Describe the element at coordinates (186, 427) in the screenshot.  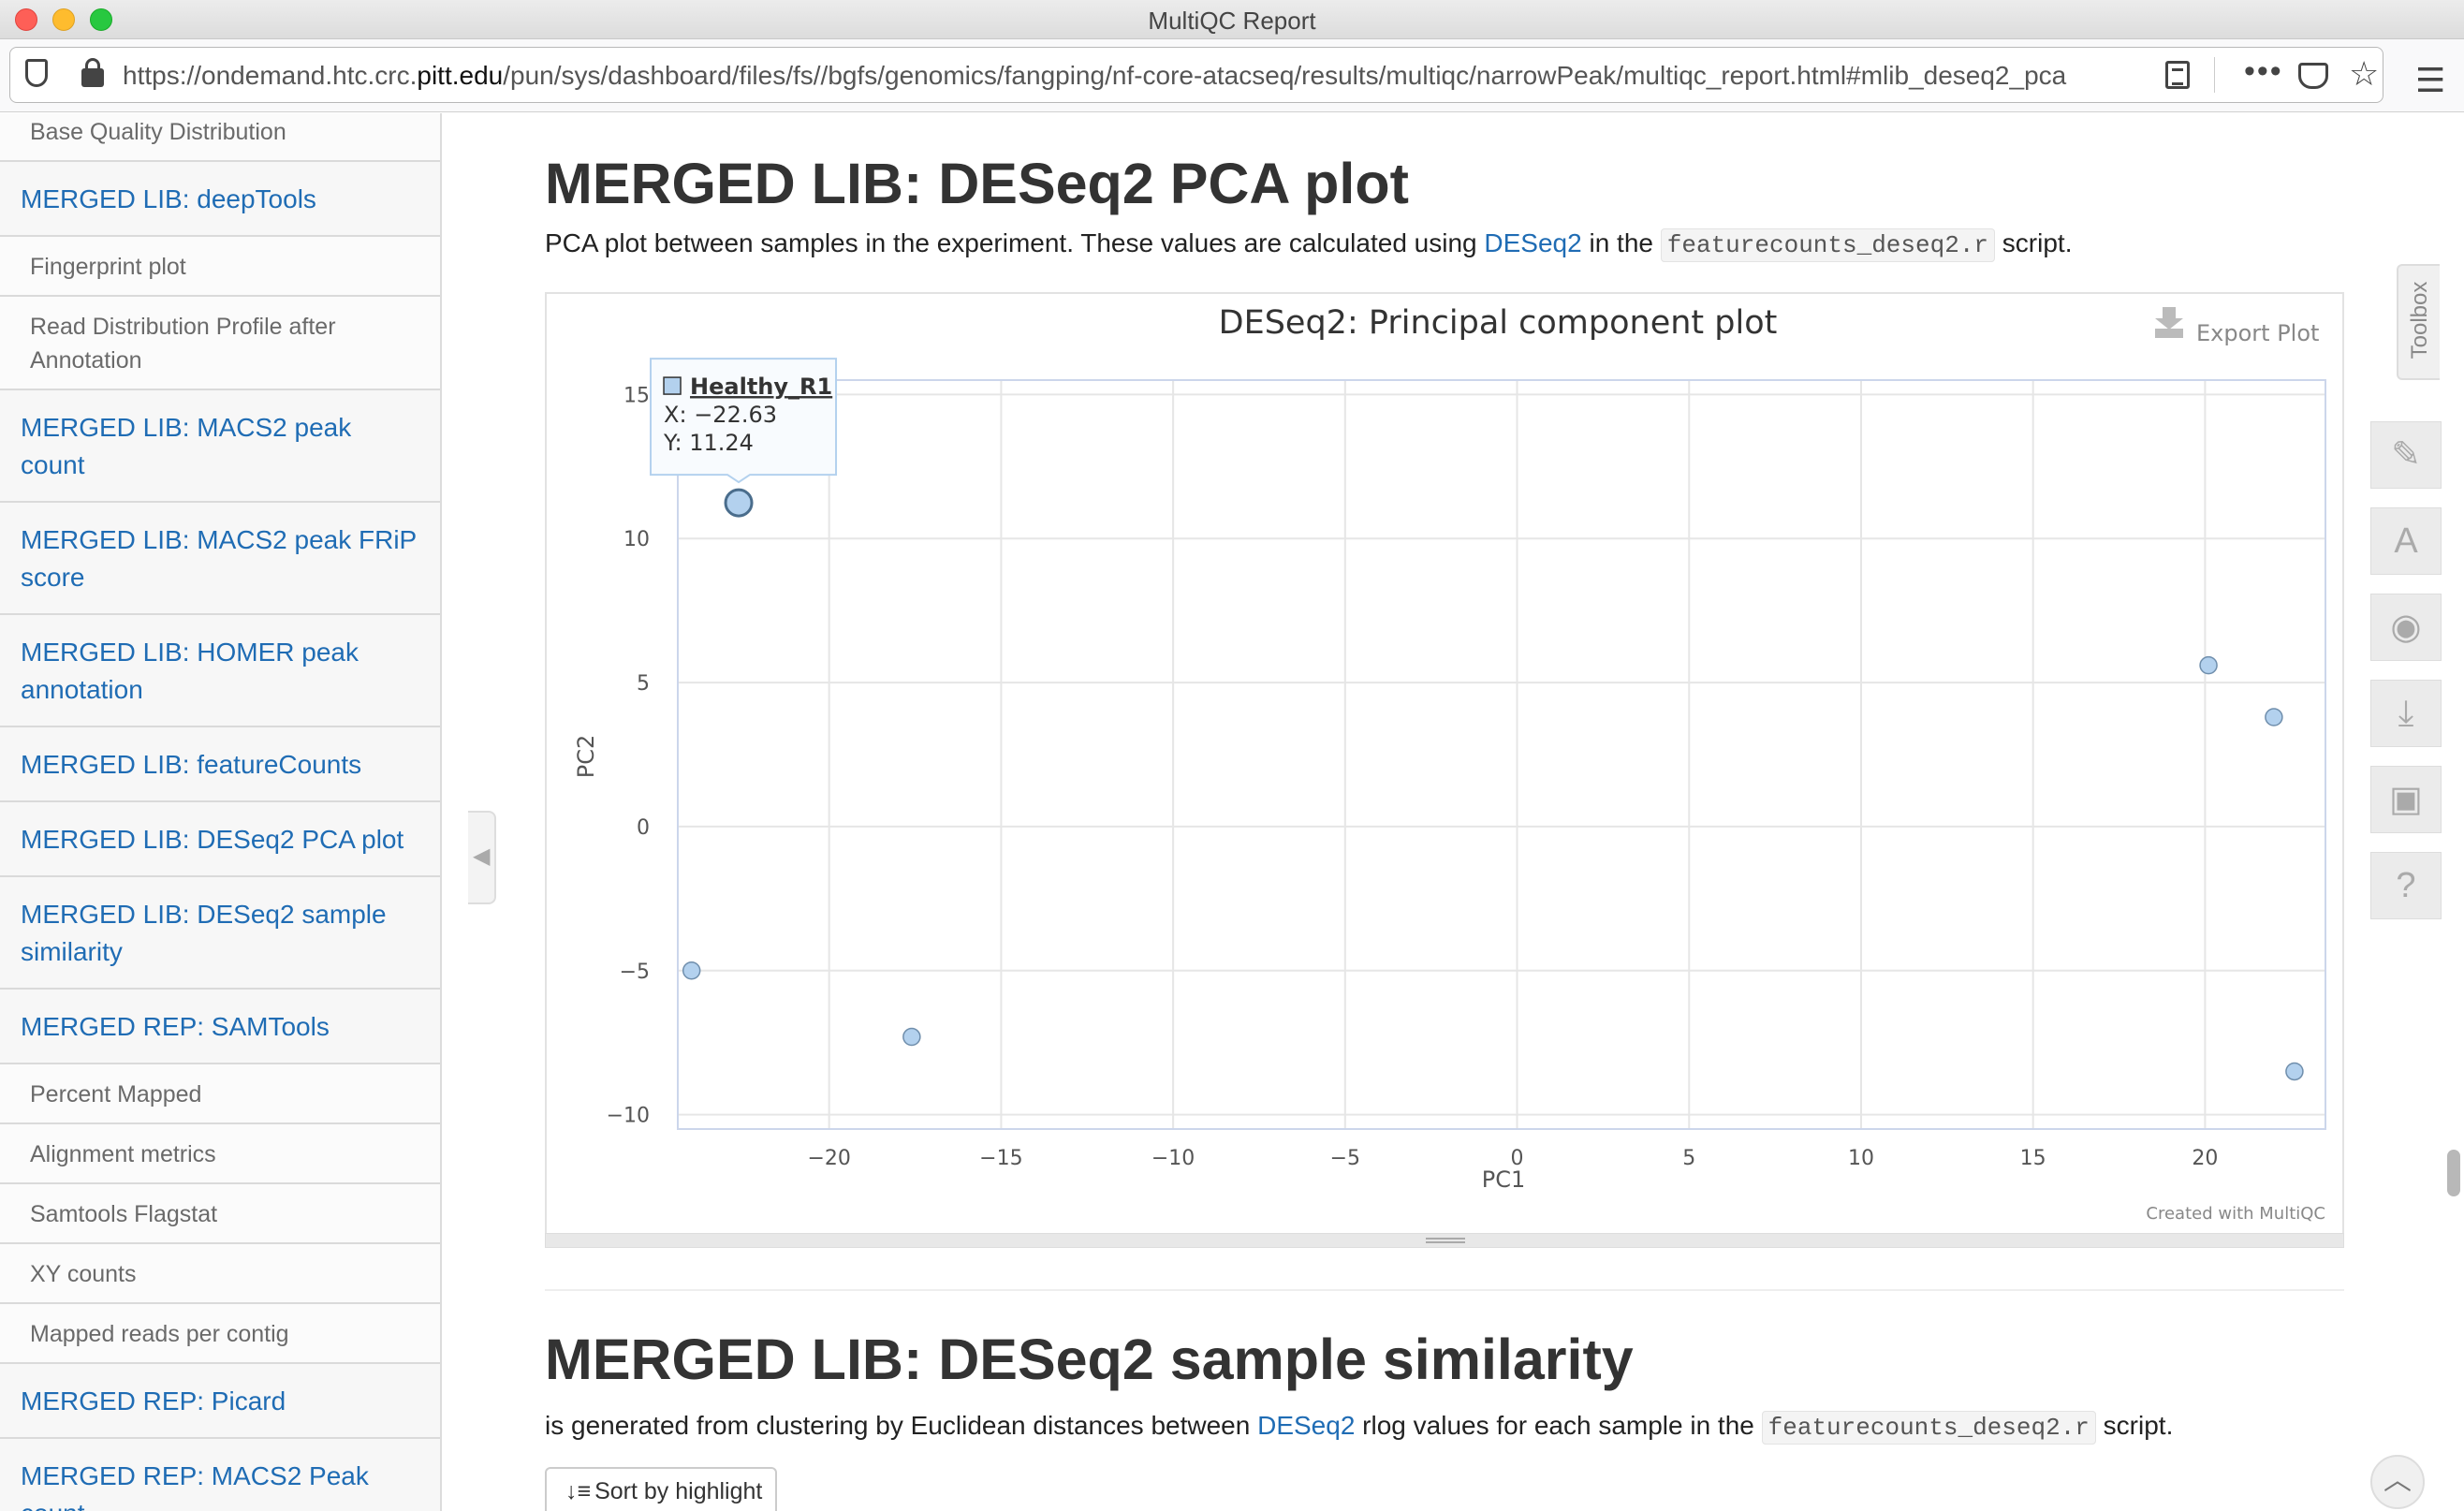
I see `sidebar-item-label-line: MERGED LIB: MACS2 peak` at that location.